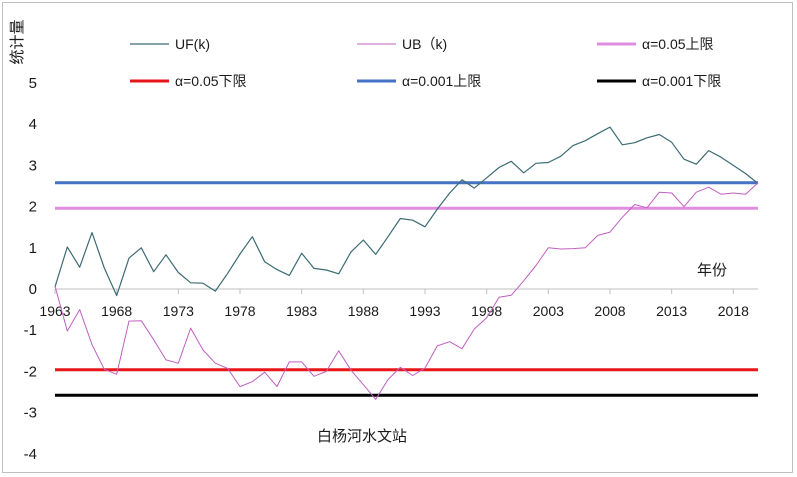 This screenshot has width=797, height=477. I want to click on x-tick-label: 1968, so click(116, 311).